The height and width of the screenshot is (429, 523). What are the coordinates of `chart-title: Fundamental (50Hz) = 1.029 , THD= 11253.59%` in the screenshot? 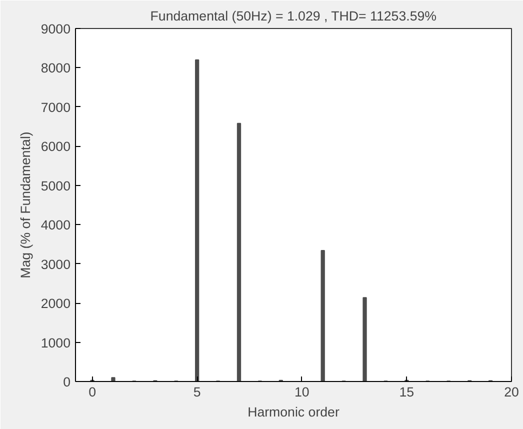 It's located at (293, 16).